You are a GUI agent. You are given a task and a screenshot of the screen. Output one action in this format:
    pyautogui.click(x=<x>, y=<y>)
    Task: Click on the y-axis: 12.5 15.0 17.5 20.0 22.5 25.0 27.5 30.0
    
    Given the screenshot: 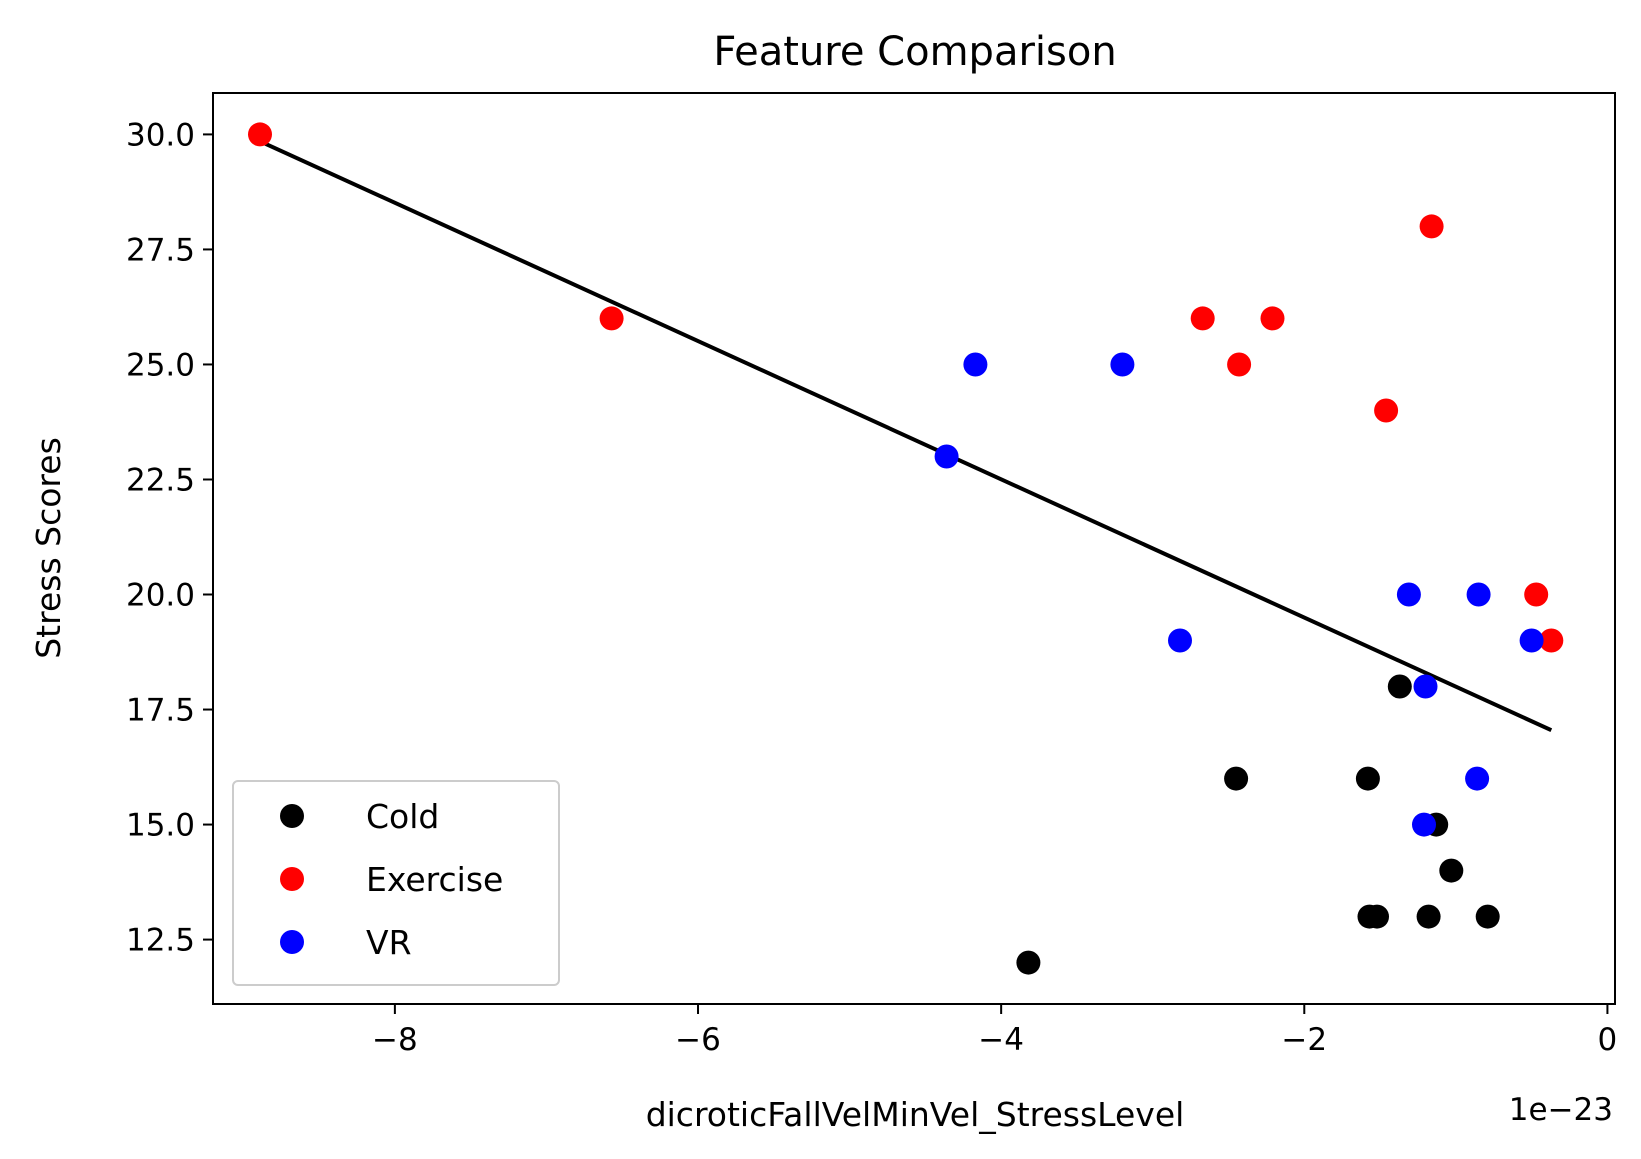 What is the action you would take?
    pyautogui.click(x=169, y=538)
    